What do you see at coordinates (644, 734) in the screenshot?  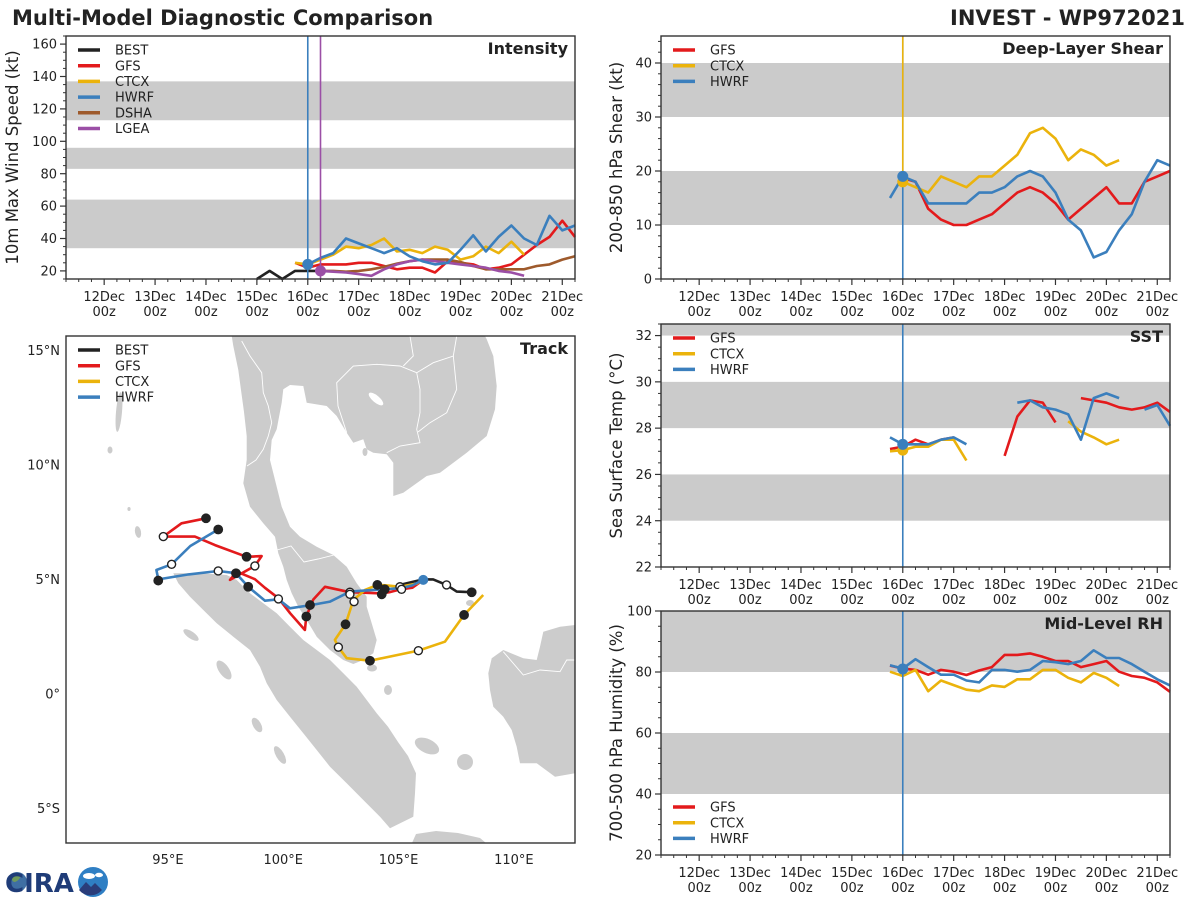 I see `y-axis: 20 40 60 80 100` at bounding box center [644, 734].